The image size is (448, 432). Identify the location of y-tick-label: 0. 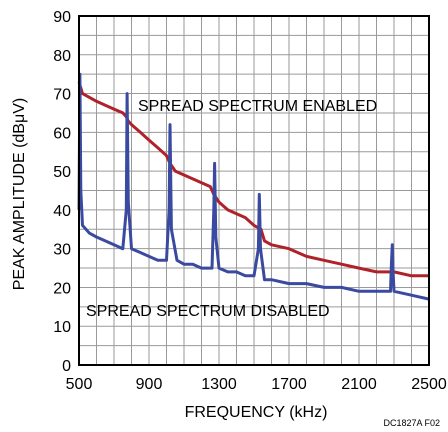
(66, 366).